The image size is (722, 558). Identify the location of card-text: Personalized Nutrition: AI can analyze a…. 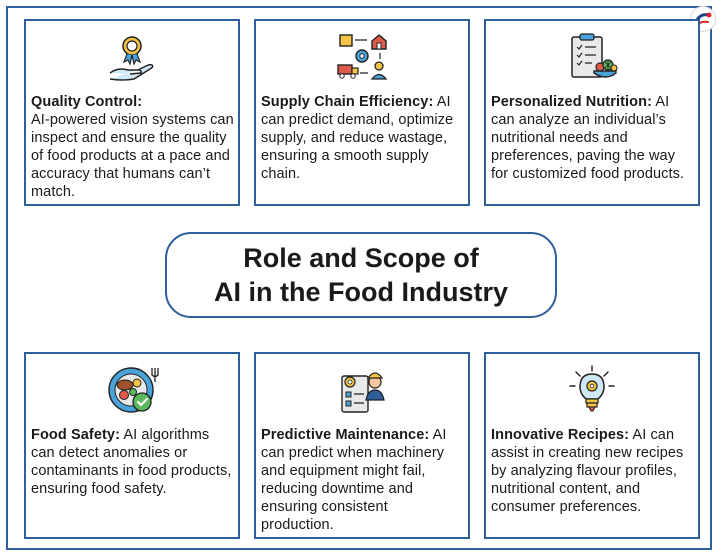
(592, 138).